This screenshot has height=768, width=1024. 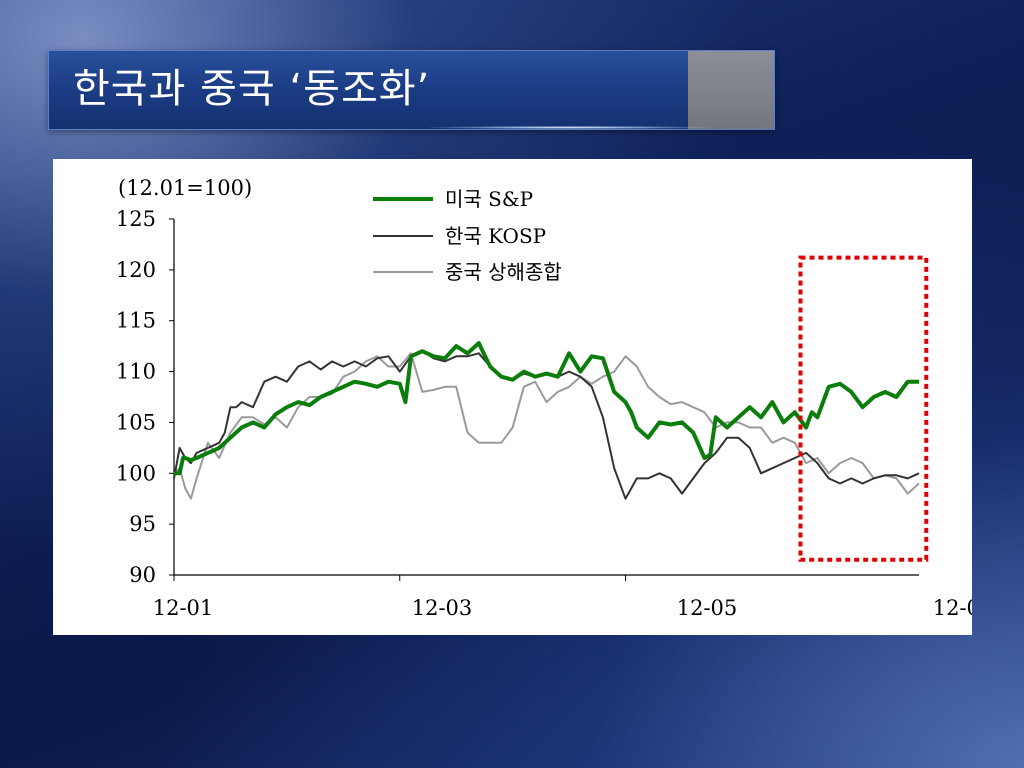 I want to click on x-tick-label: 12-03, so click(x=442, y=608).